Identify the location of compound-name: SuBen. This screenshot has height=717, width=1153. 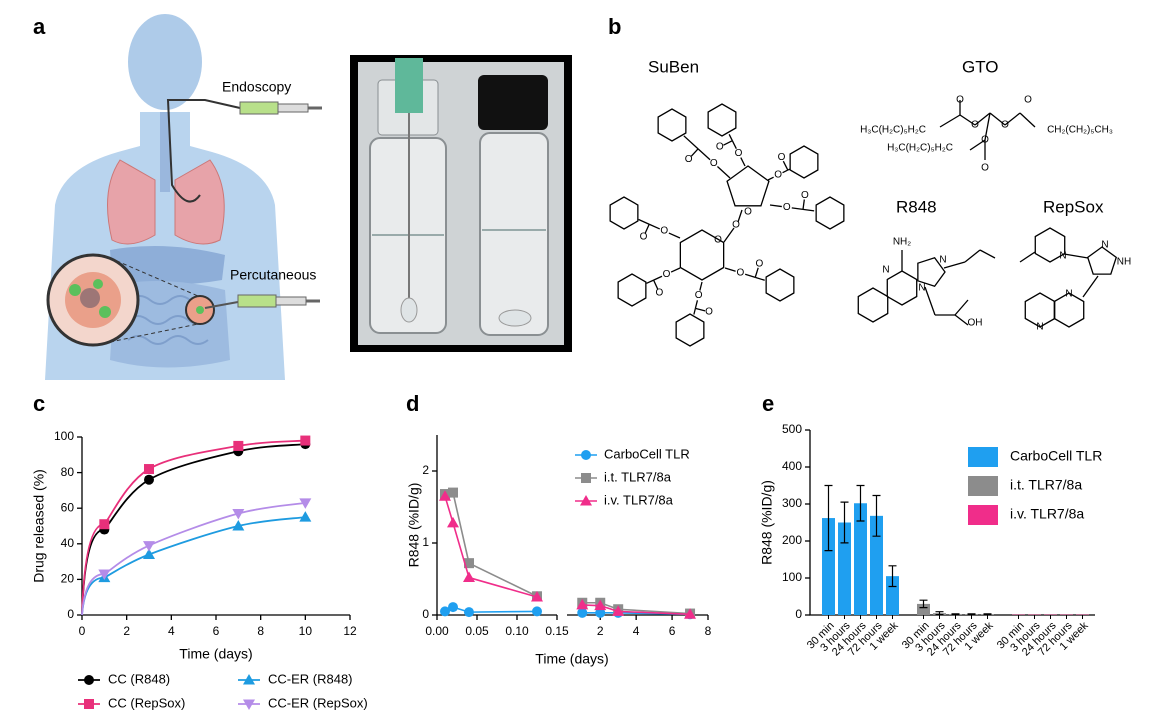
(673, 66).